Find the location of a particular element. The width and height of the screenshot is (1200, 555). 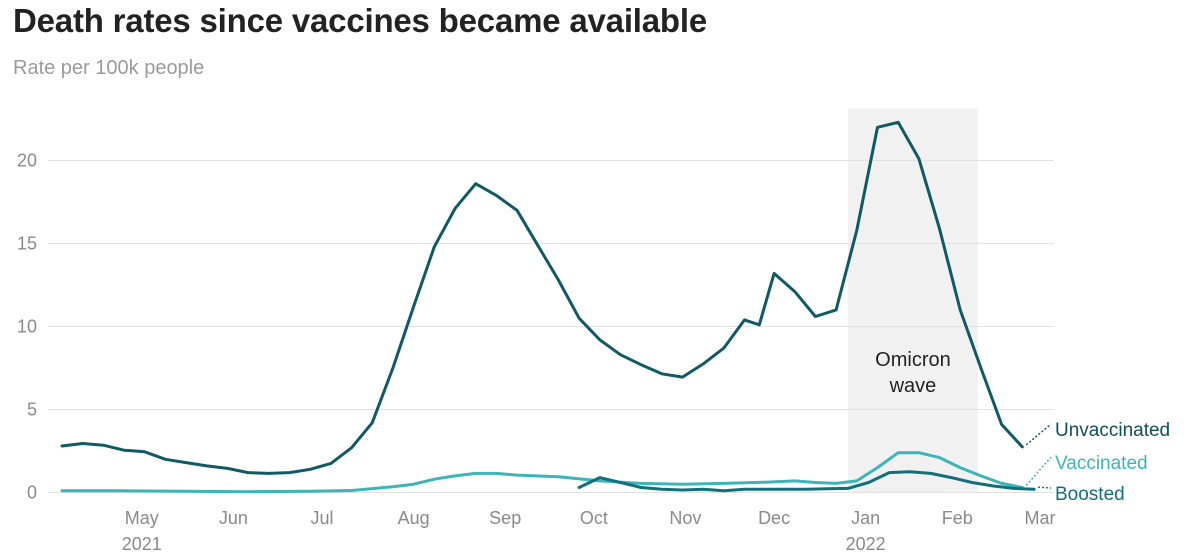

x-tick-label: Feb is located at coordinates (957, 518).